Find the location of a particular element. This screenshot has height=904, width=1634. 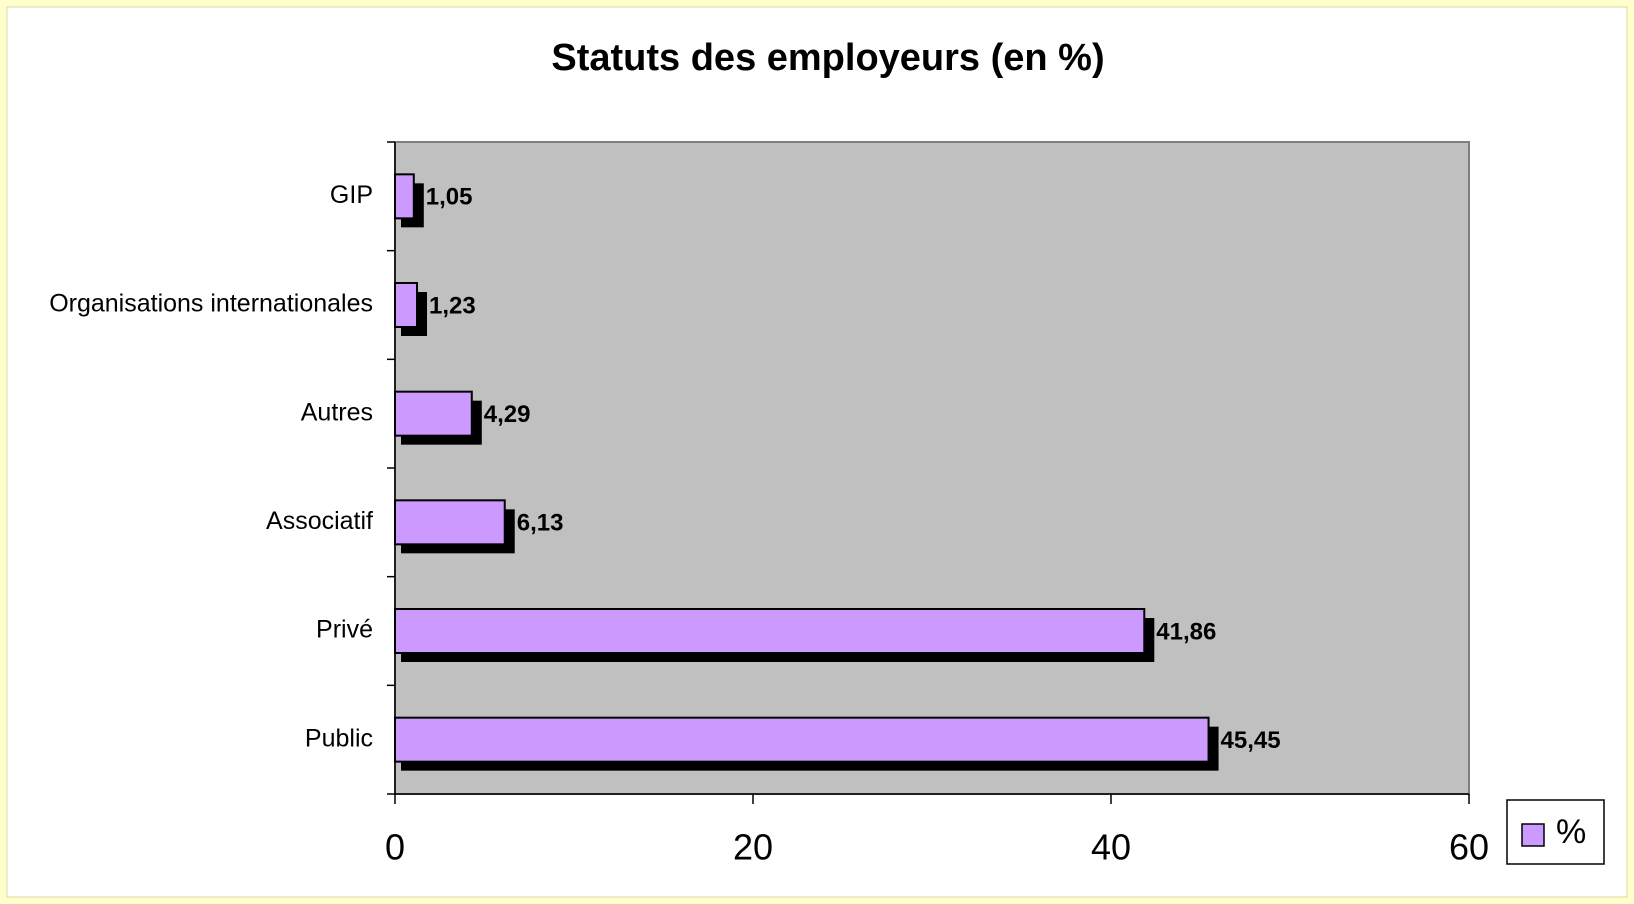

chart-title: Statuts des employeurs (en %) is located at coordinates (827, 58).